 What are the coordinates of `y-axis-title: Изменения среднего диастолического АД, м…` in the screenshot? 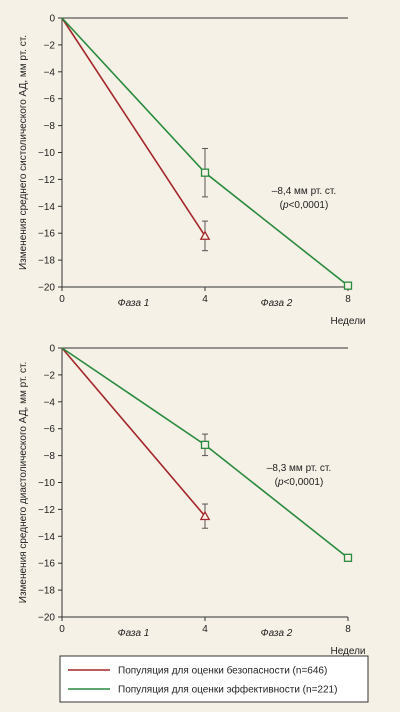 It's located at (23, 482).